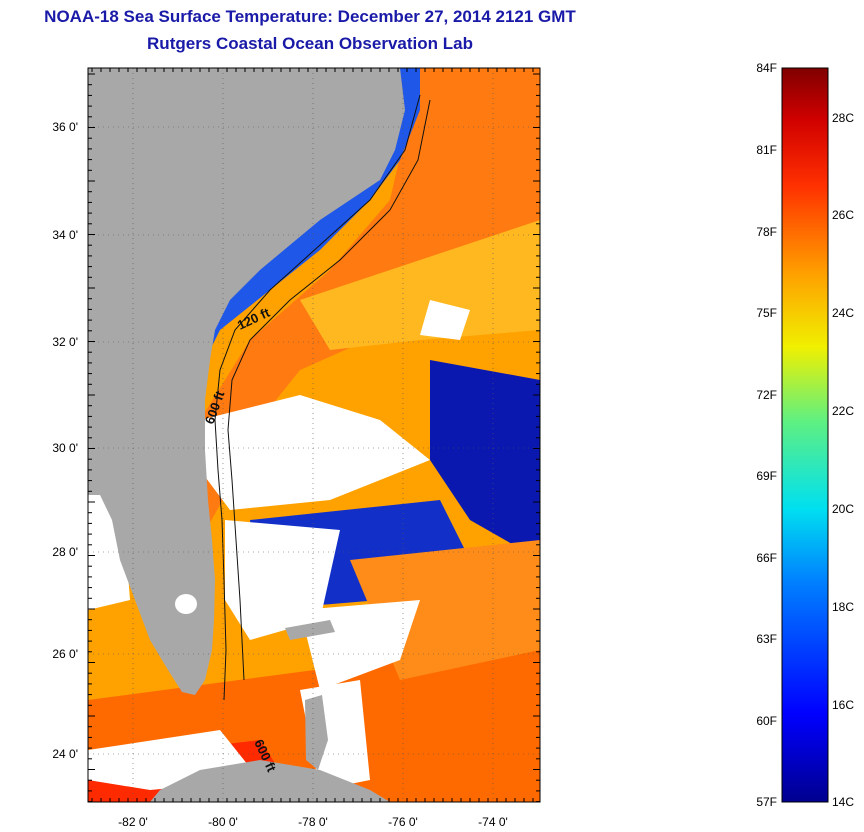 The width and height of the screenshot is (864, 832). I want to click on map-subtitle: Rutgers Coastal Ocean Observation Lab, so click(310, 43).